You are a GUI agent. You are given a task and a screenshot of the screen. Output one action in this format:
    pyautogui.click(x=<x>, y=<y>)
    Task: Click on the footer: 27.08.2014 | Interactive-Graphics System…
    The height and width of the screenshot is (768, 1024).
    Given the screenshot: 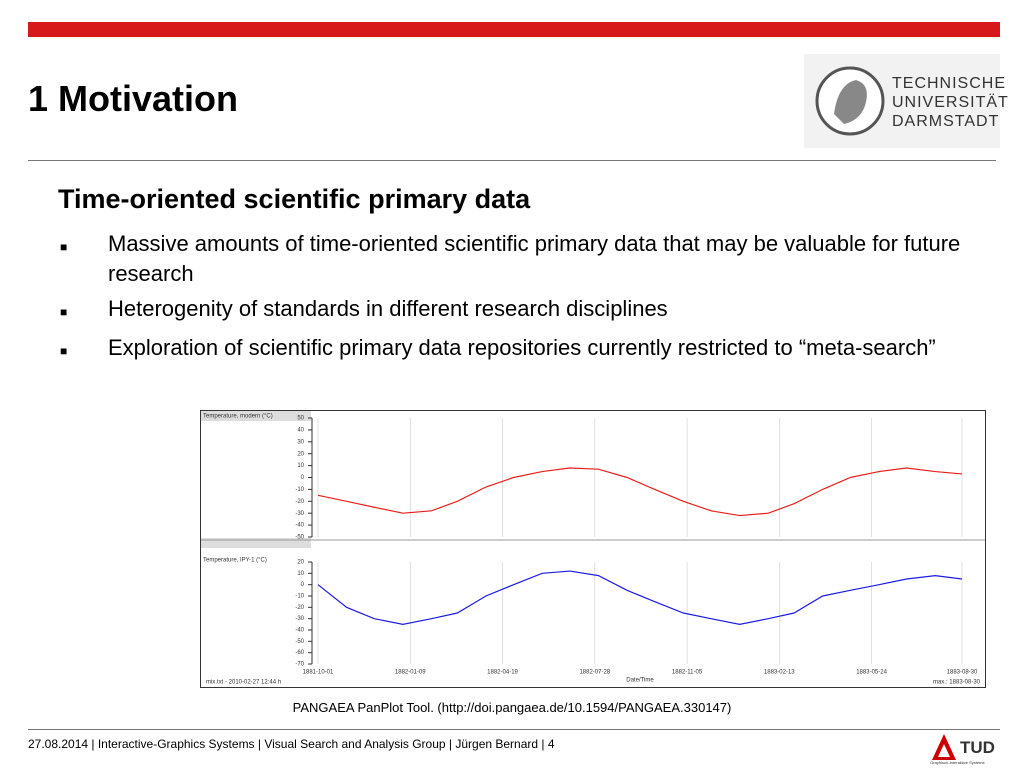 What is the action you would take?
    pyautogui.click(x=291, y=744)
    